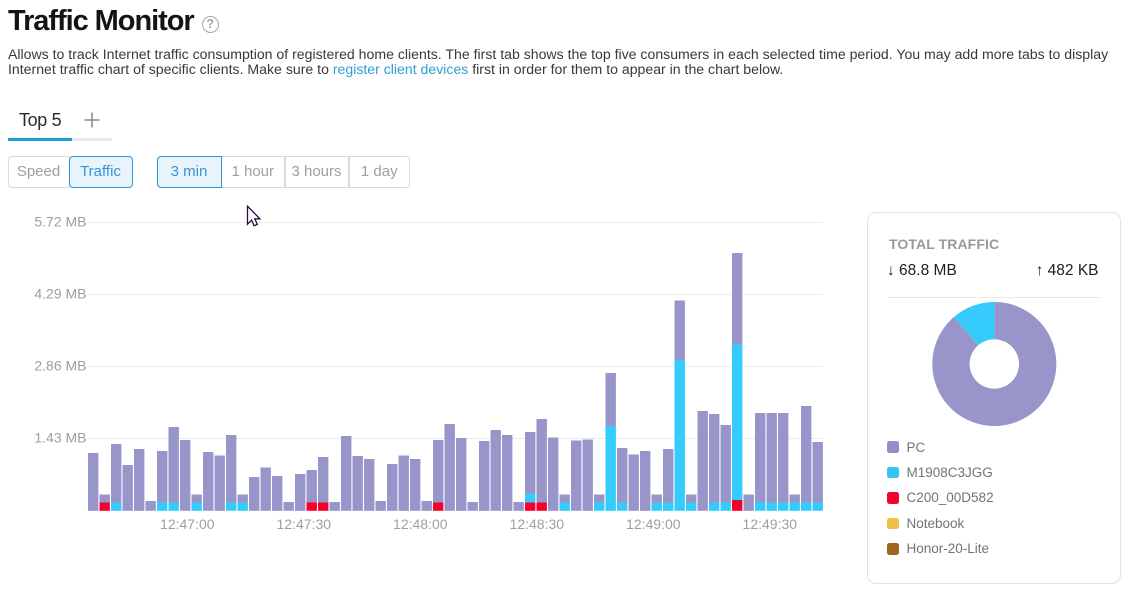  Describe the element at coordinates (187, 524) in the screenshot. I see `svg-text: 12:47:00` at that location.